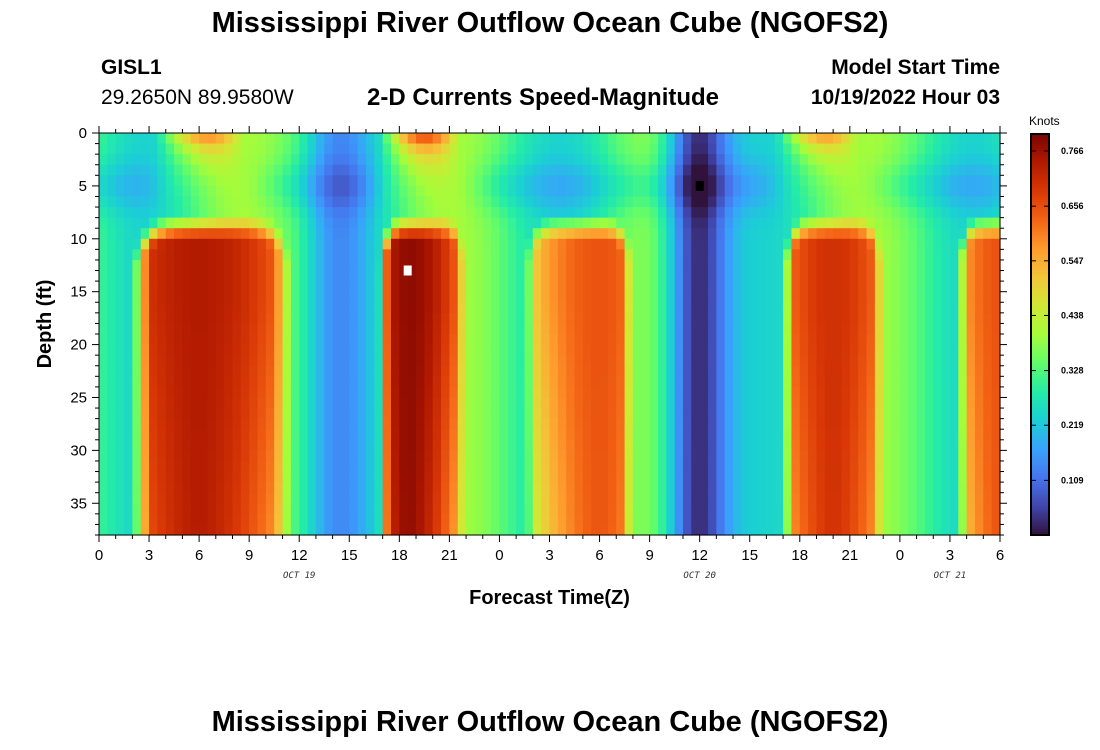 The width and height of the screenshot is (1100, 750). I want to click on colorbar-tick-label: 0.109, so click(1072, 480).